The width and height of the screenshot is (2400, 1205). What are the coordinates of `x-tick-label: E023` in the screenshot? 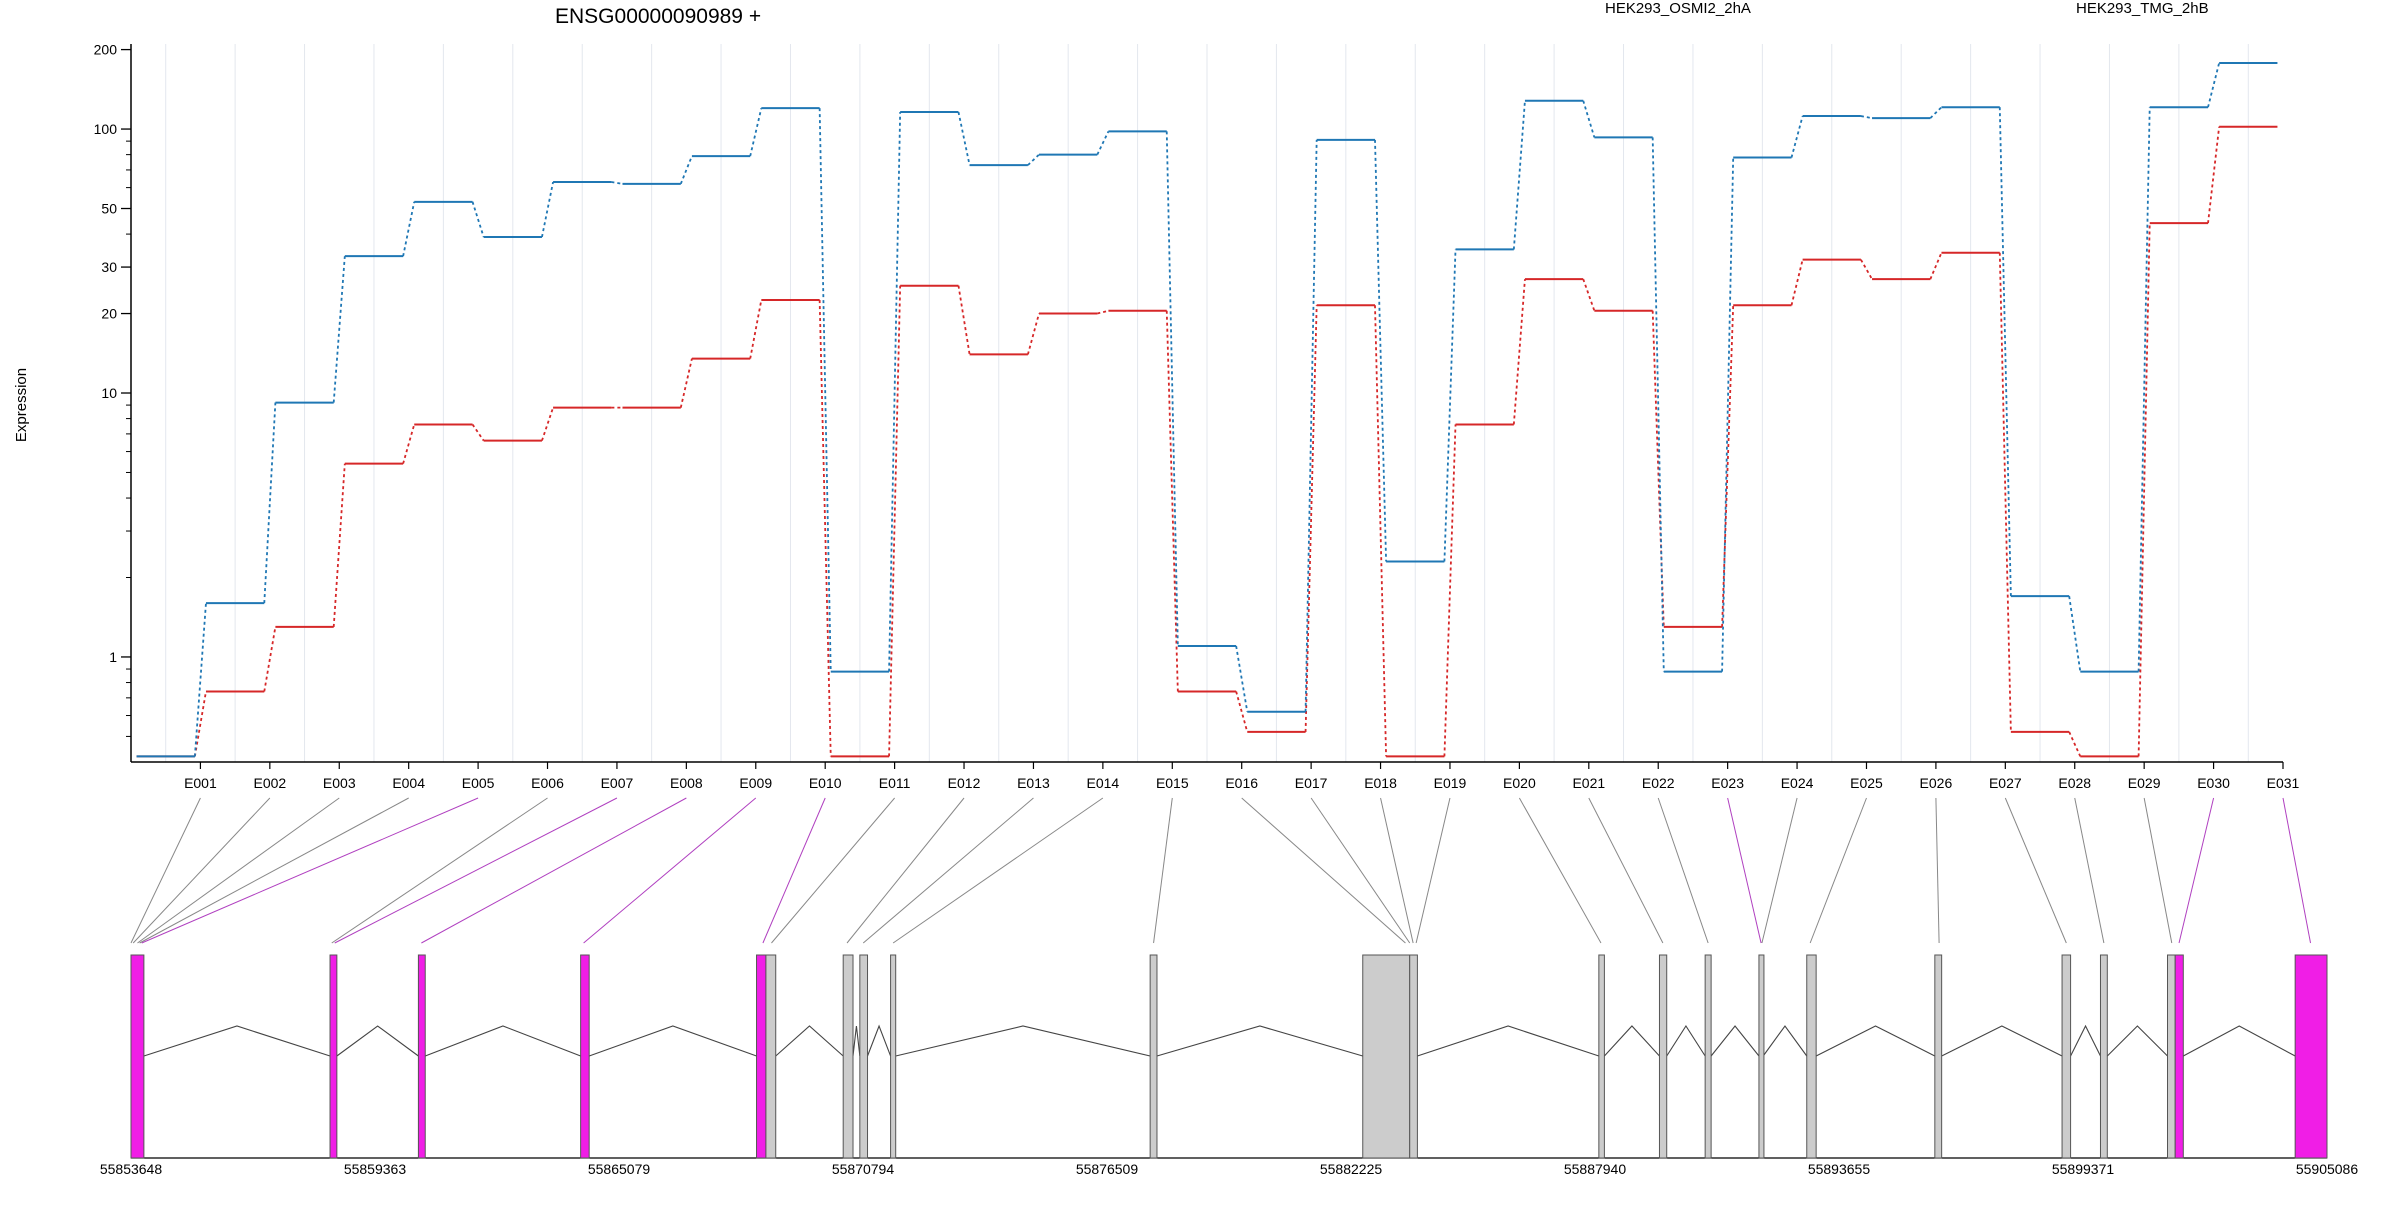 It's located at (1727, 783).